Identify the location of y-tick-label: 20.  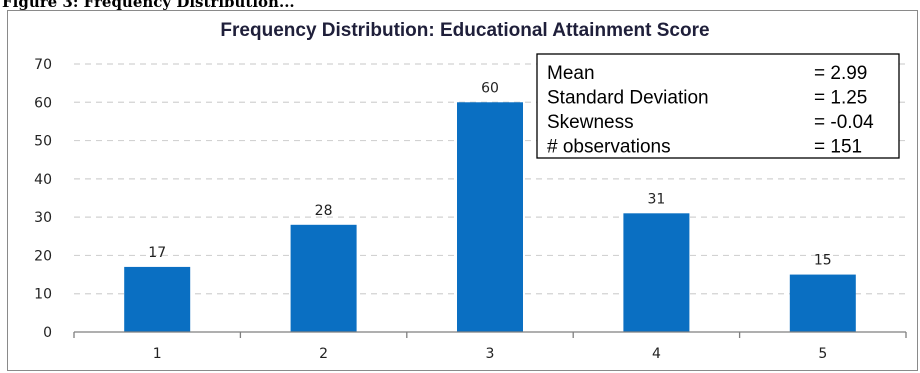
(43, 256).